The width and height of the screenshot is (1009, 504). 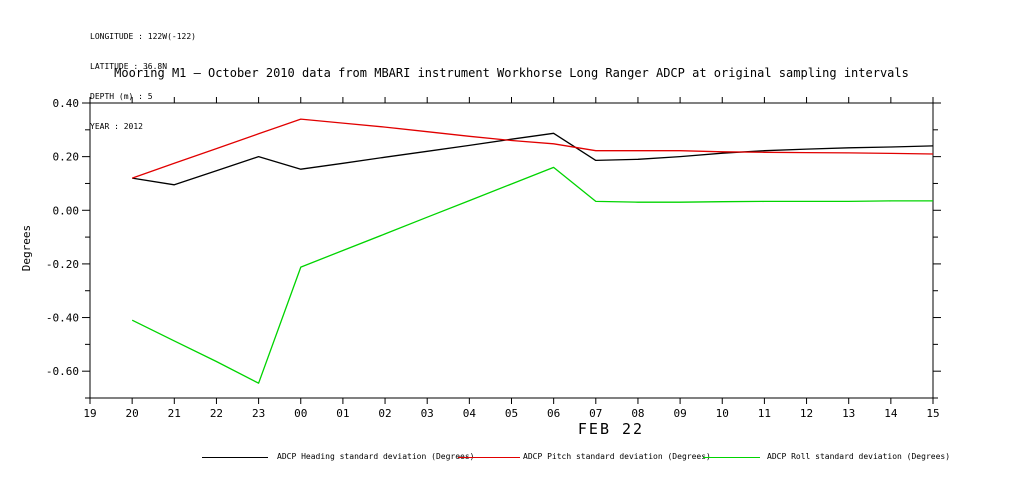 I want to click on legend-line-pitch, so click(x=489, y=457).